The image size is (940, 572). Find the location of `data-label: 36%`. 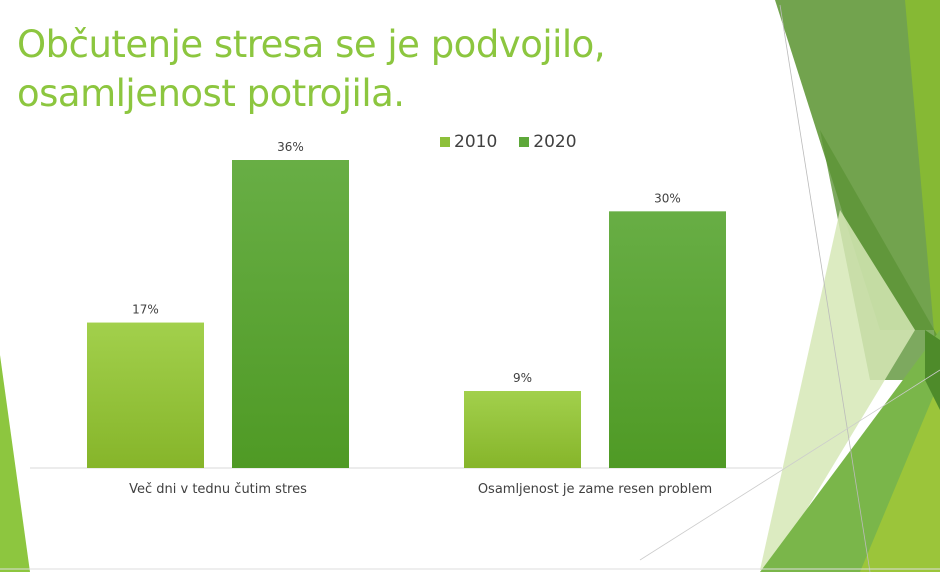

data-label: 36% is located at coordinates (290, 147).